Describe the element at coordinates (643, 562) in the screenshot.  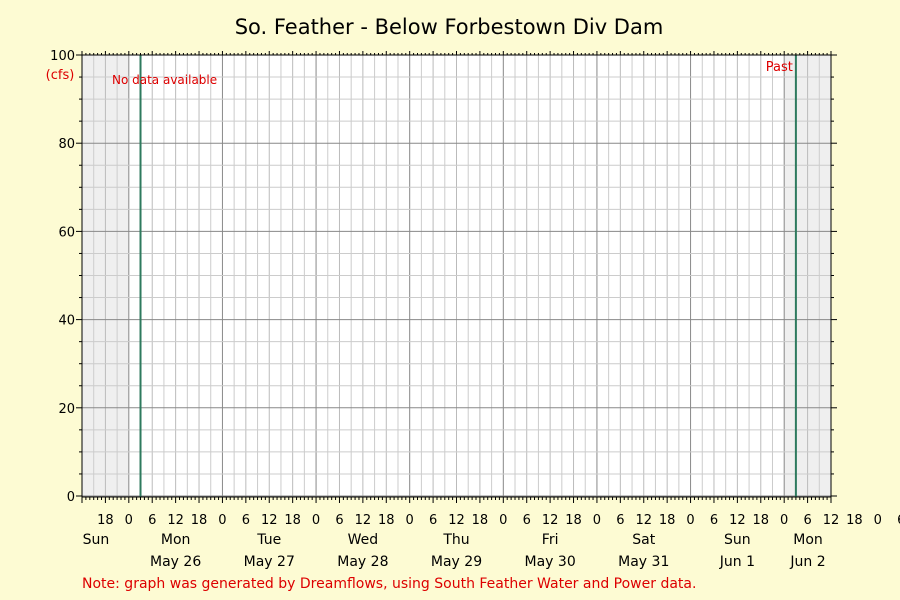
I see `x-date-label: May 31` at that location.